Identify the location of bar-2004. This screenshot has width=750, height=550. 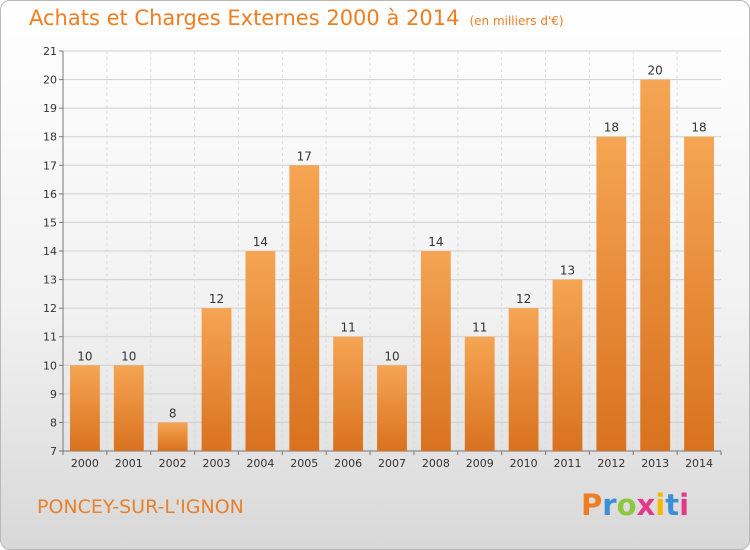
(260, 351).